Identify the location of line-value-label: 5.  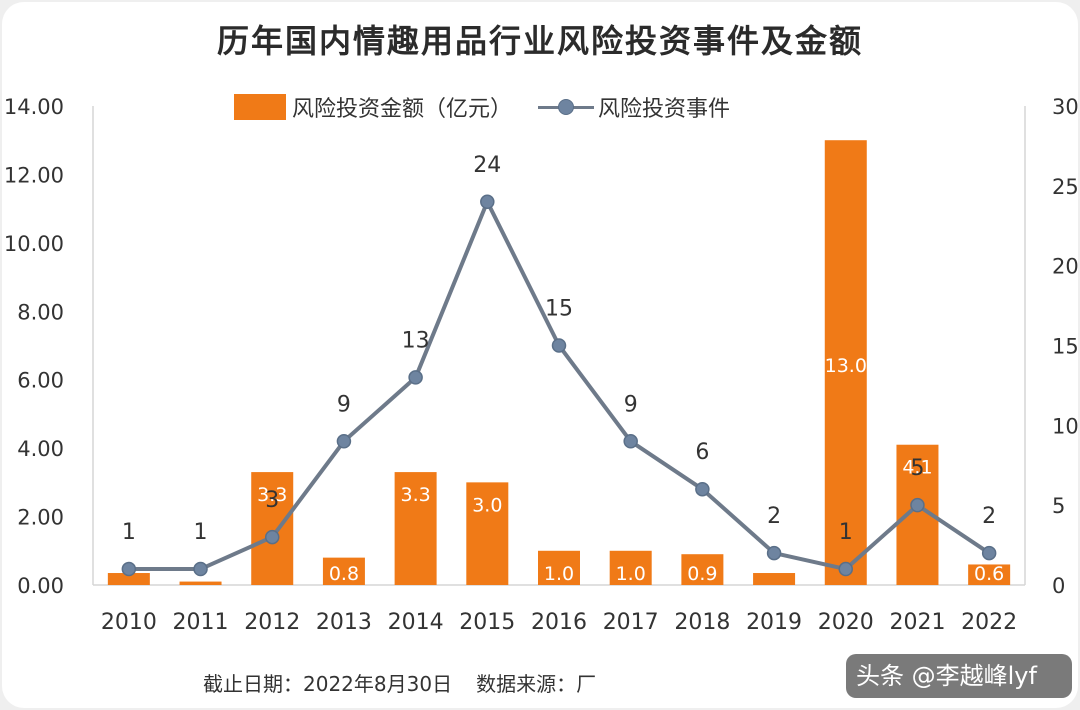
(917, 468).